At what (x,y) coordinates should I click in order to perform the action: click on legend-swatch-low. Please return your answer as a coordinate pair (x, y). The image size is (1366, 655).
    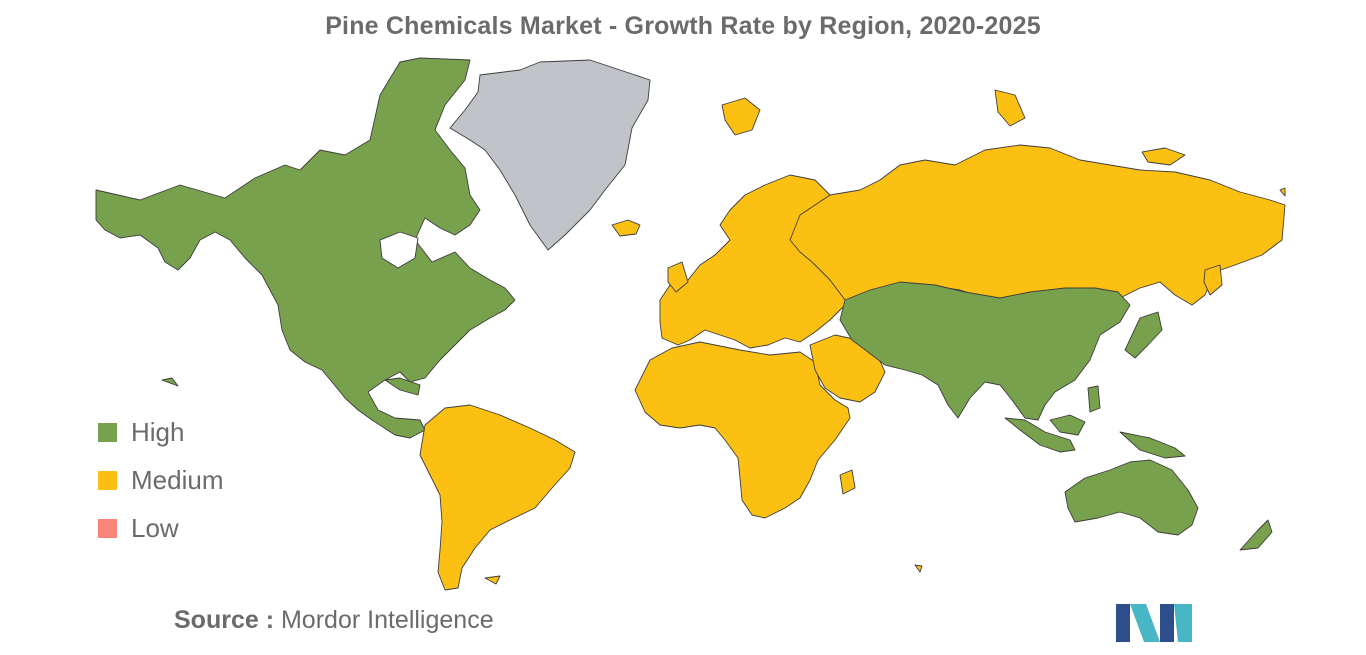
    Looking at the image, I should click on (107, 528).